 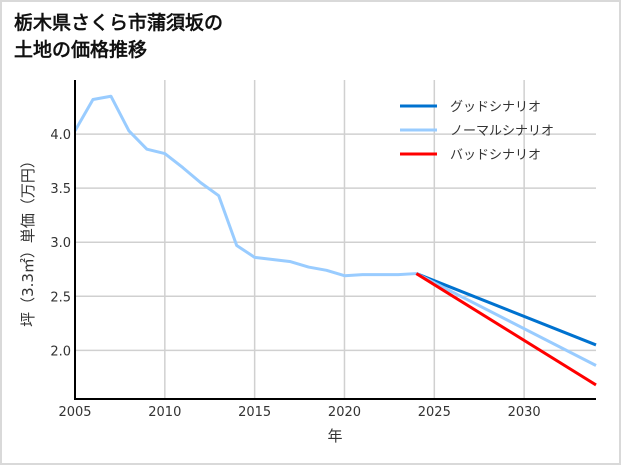 What do you see at coordinates (502, 131) in the screenshot?
I see `legend-label: ノーマルシナリオ` at bounding box center [502, 131].